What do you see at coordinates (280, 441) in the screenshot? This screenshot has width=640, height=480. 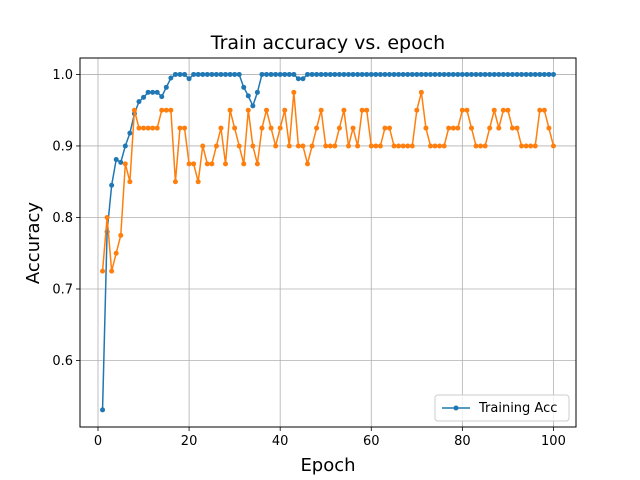 I see `x-tick-label: 40` at bounding box center [280, 441].